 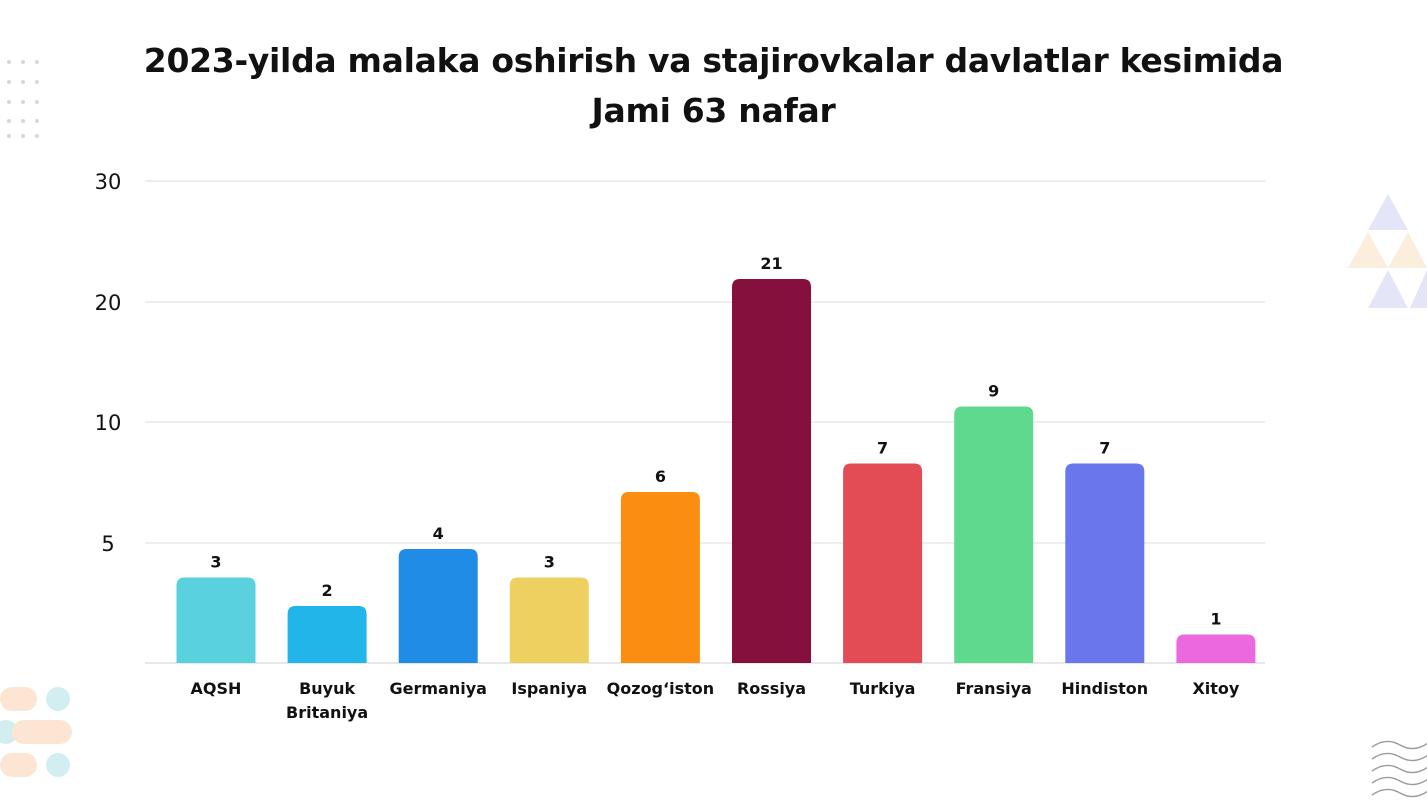 I want to click on data-label: 21, so click(x=771, y=263).